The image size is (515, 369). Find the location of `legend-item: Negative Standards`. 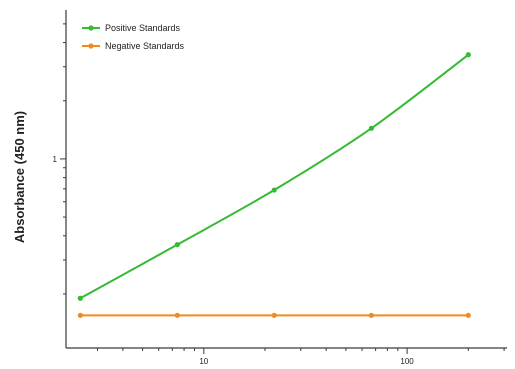

legend-item: Negative Standards is located at coordinates (133, 46).